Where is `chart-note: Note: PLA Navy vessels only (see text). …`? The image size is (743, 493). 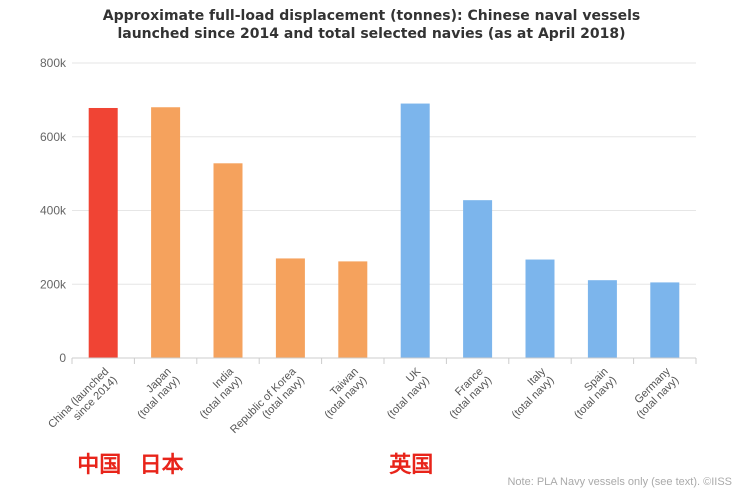
chart-note: Note: PLA Navy vessels only (see text). … is located at coordinates (619, 482).